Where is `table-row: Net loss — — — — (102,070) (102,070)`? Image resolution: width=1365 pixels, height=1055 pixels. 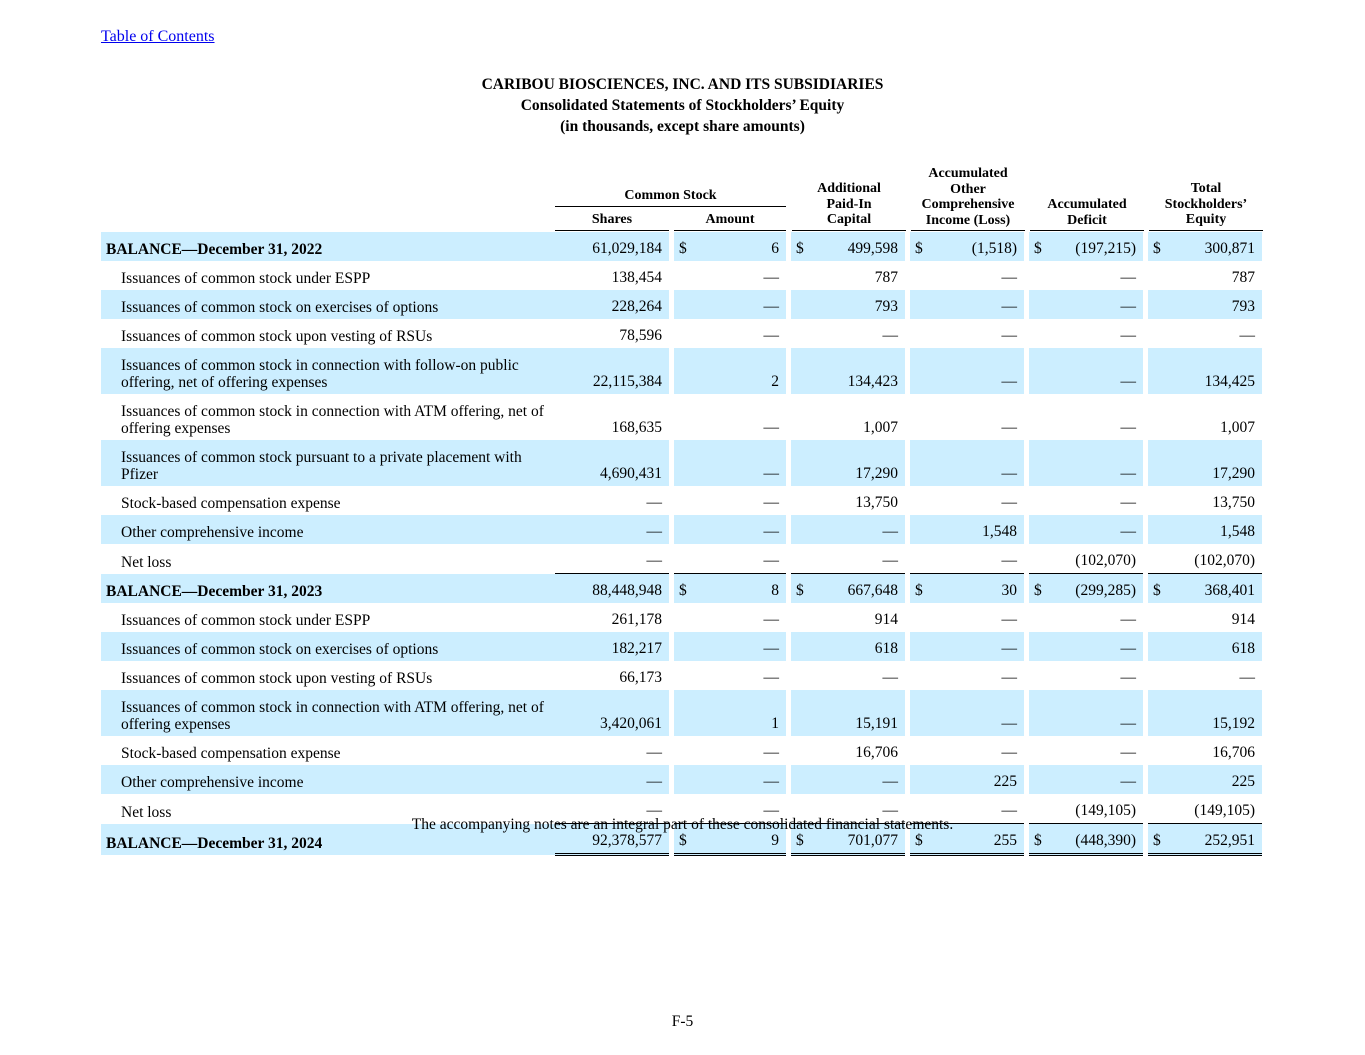 table-row: Net loss — — — — (102,070) (102,070) is located at coordinates (681, 559).